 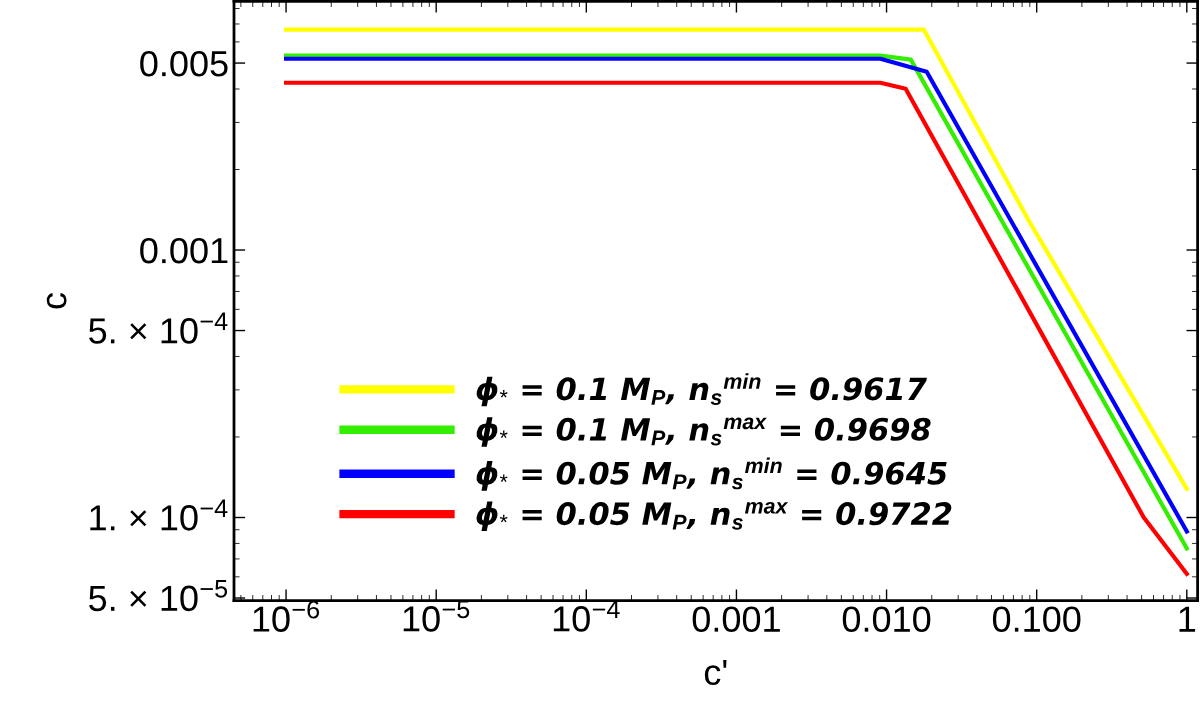 I want to click on y-tick-label: 5. × 10$^{−5}$, so click(x=158, y=596).